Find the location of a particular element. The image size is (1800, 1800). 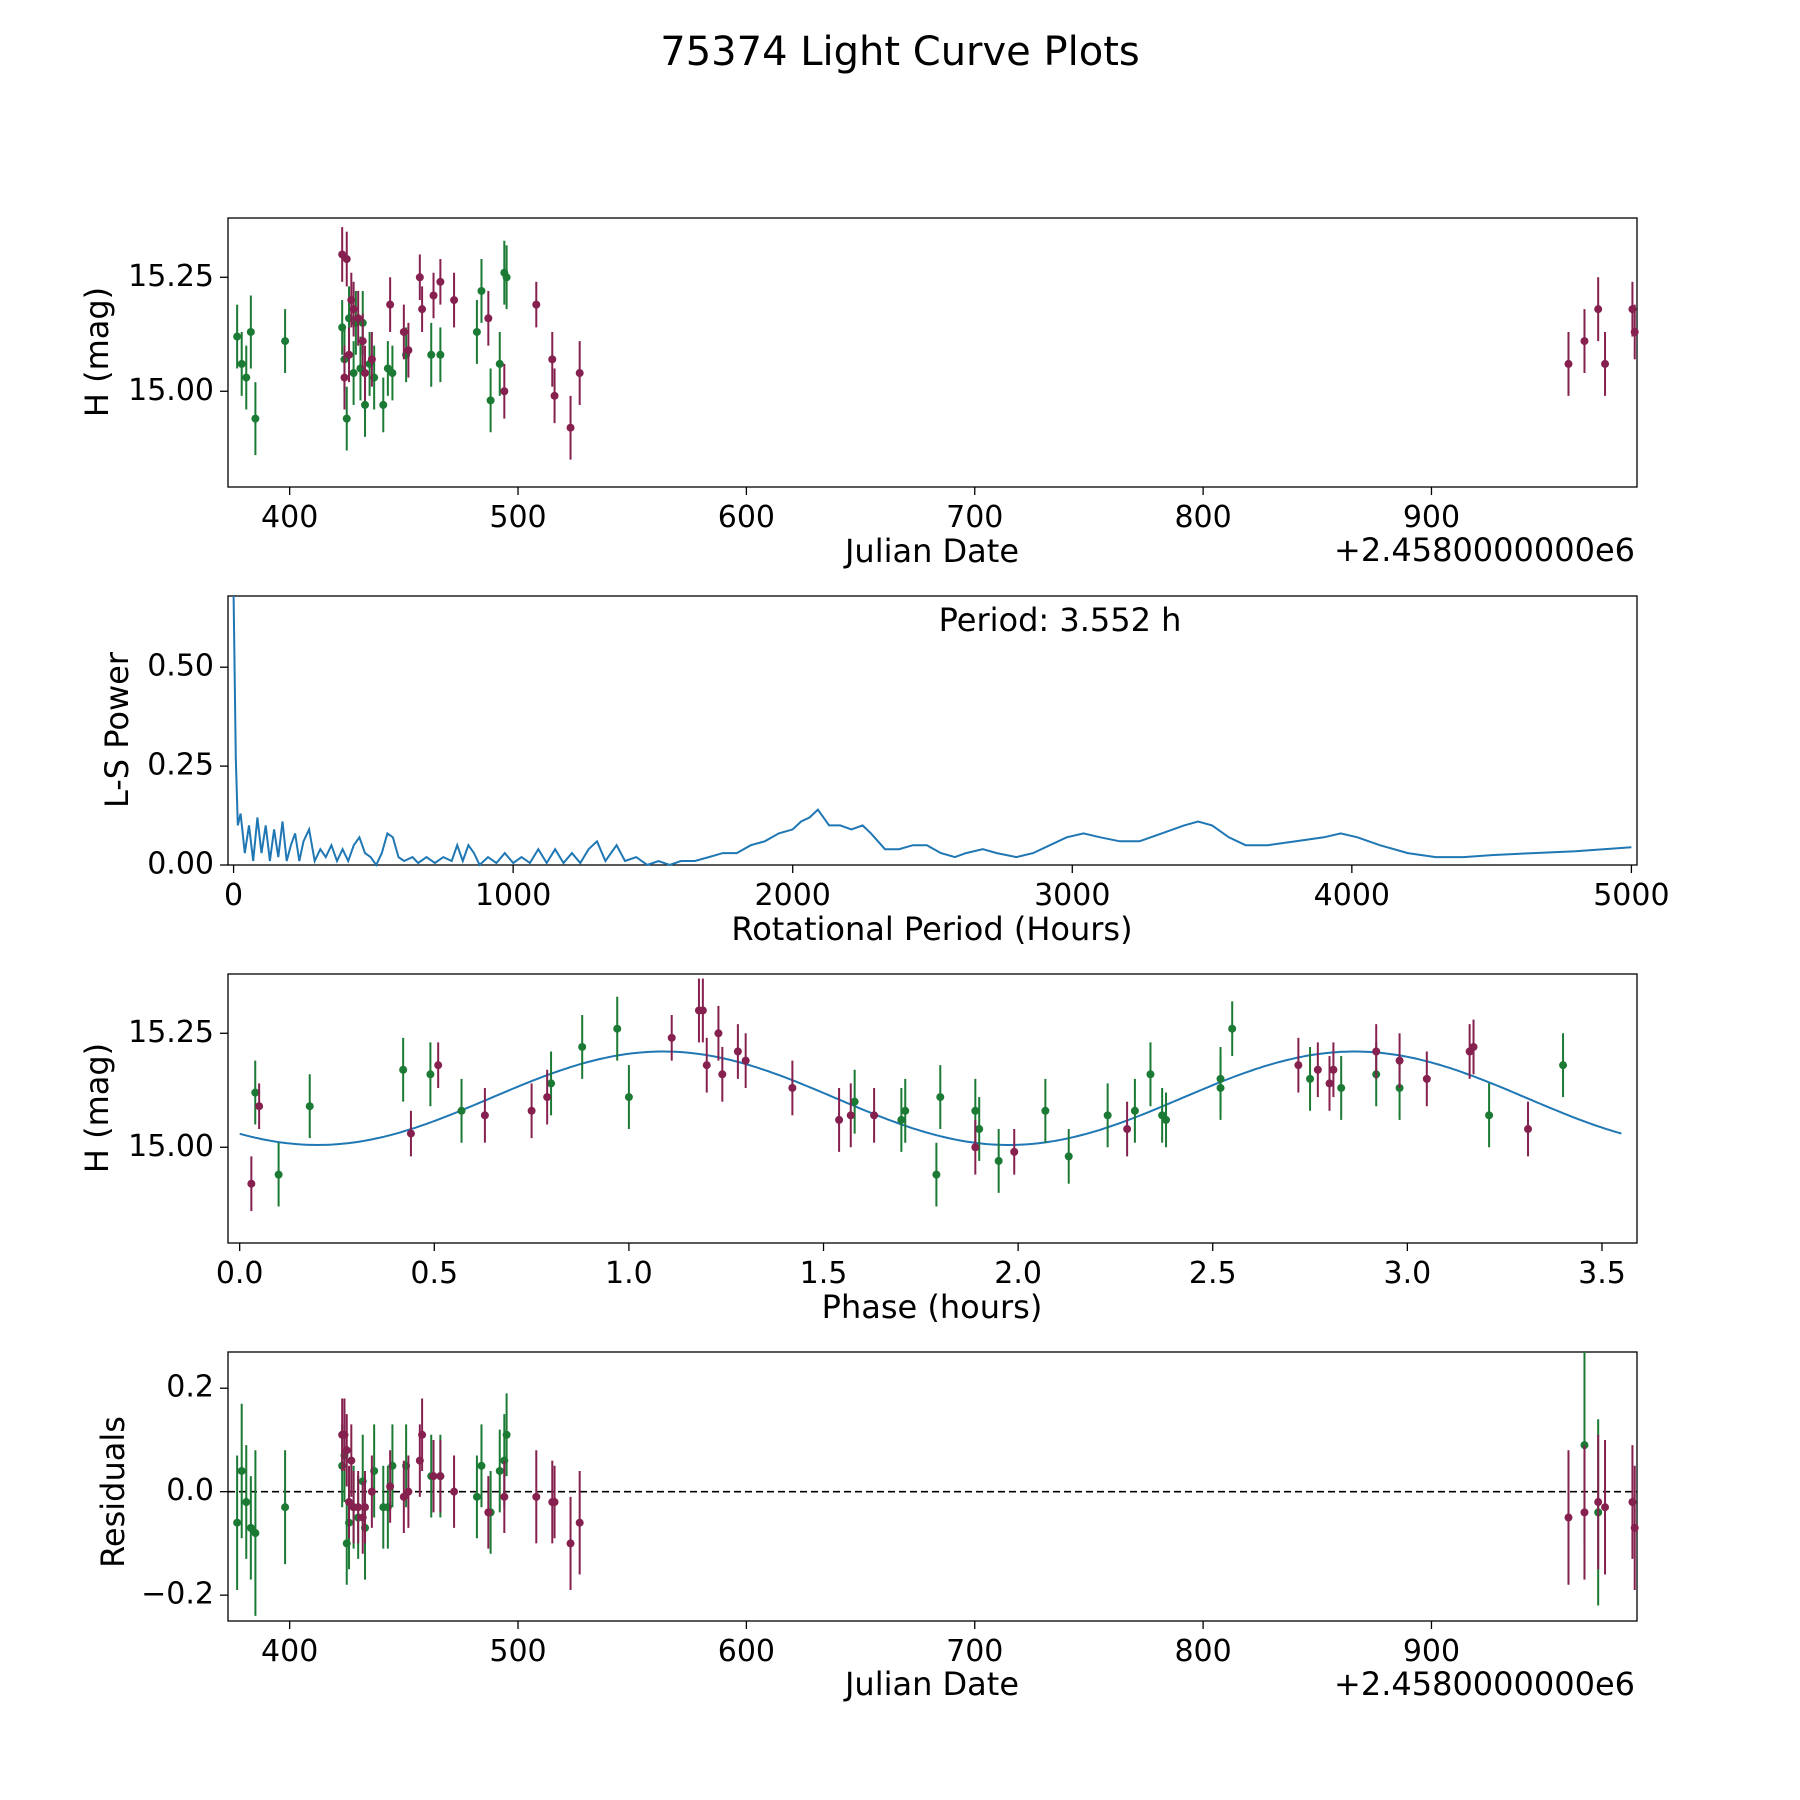

phased-xtick-label: 1.5 is located at coordinates (824, 1273).